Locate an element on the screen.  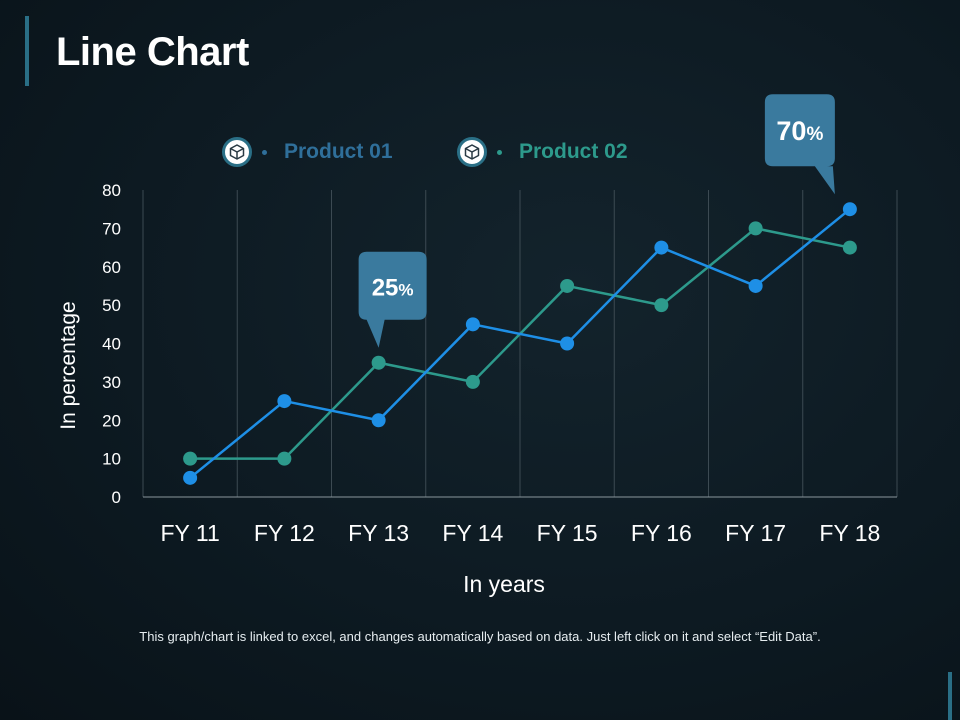
y-tick-label: 80 is located at coordinates (111, 190).